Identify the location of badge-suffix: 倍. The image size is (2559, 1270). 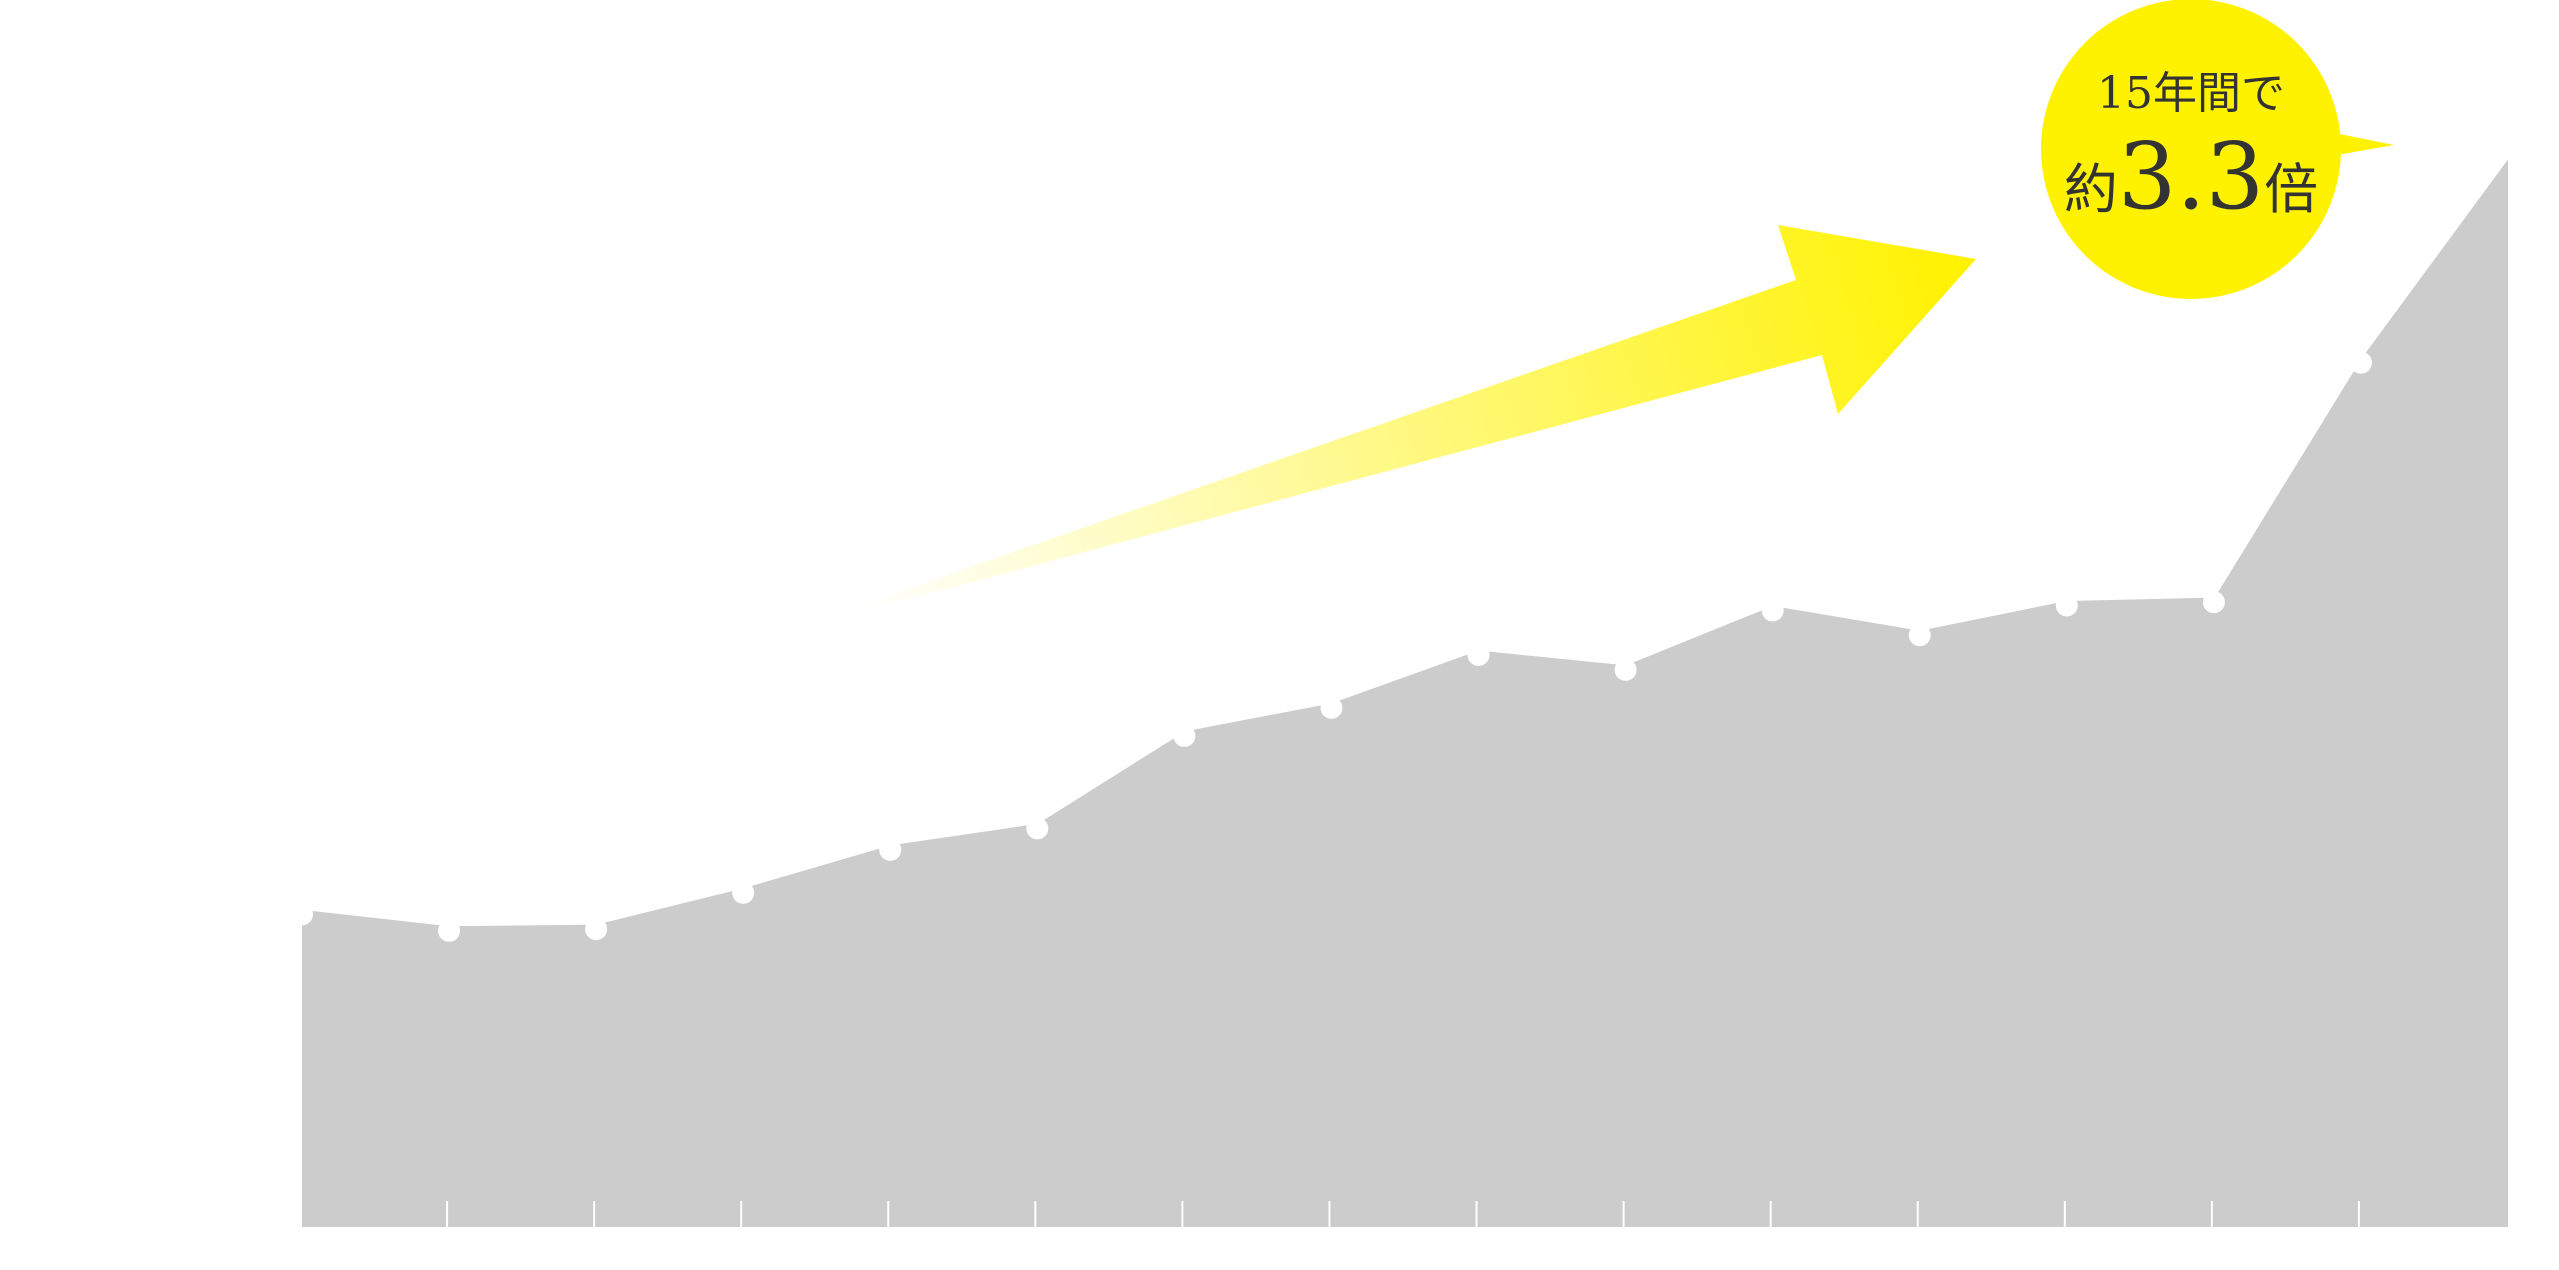
(2291, 189).